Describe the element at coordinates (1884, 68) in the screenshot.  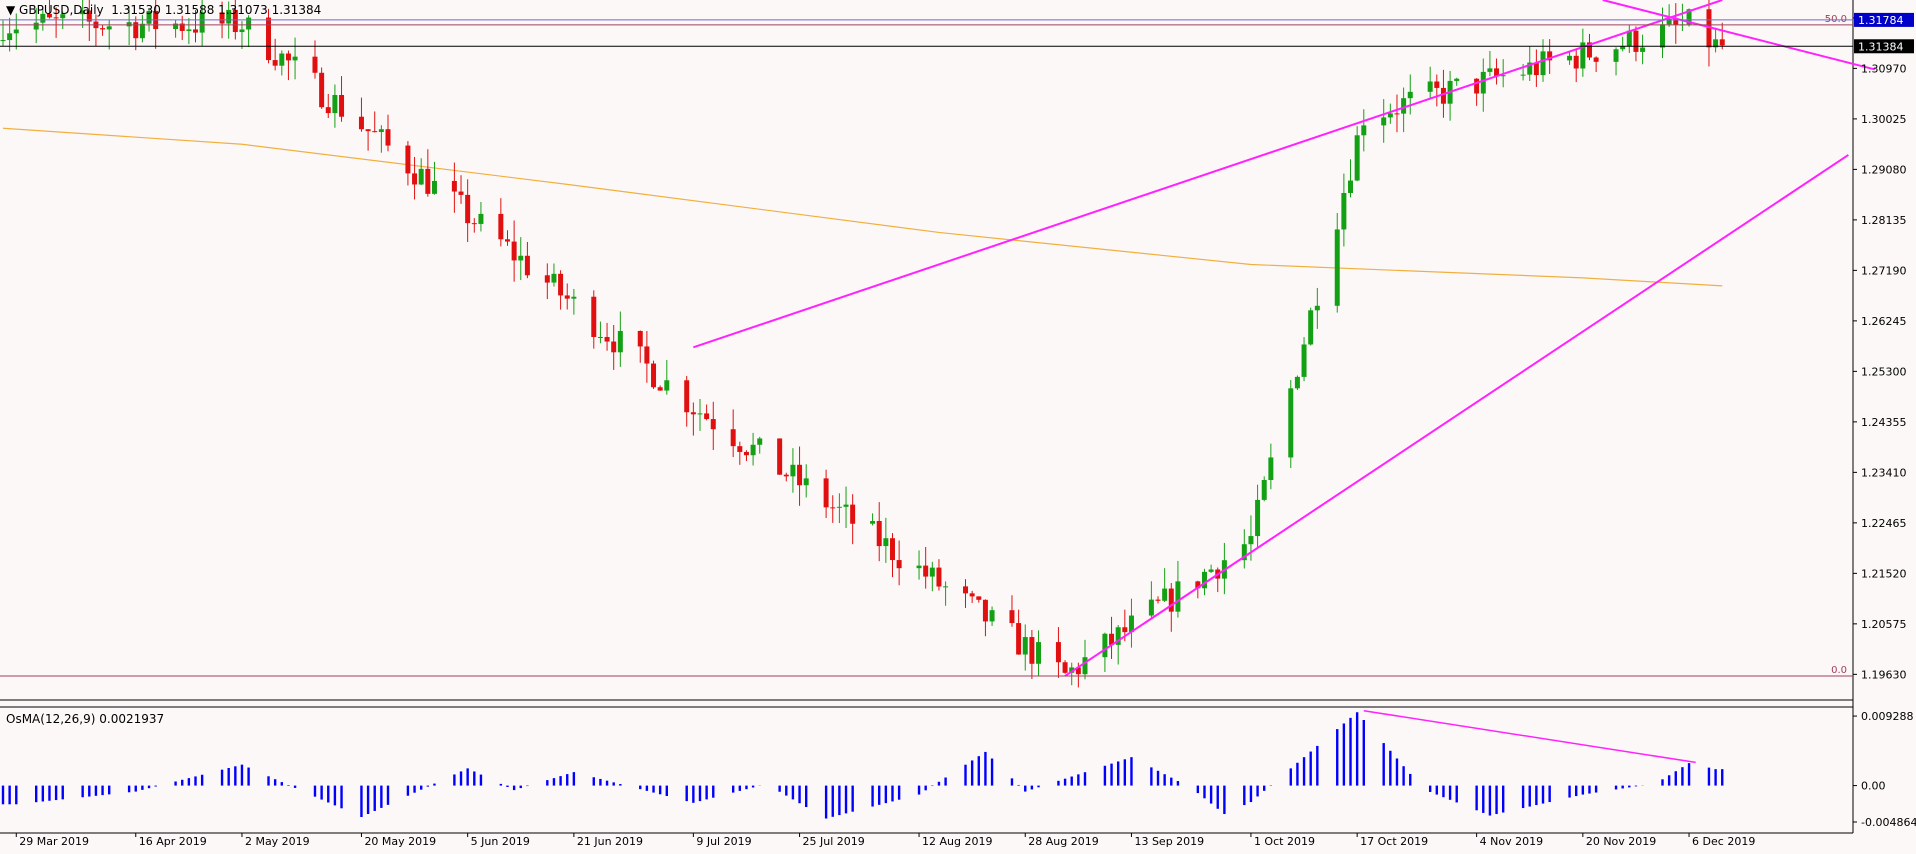
I see `price-tick-label: 1.30970` at that location.